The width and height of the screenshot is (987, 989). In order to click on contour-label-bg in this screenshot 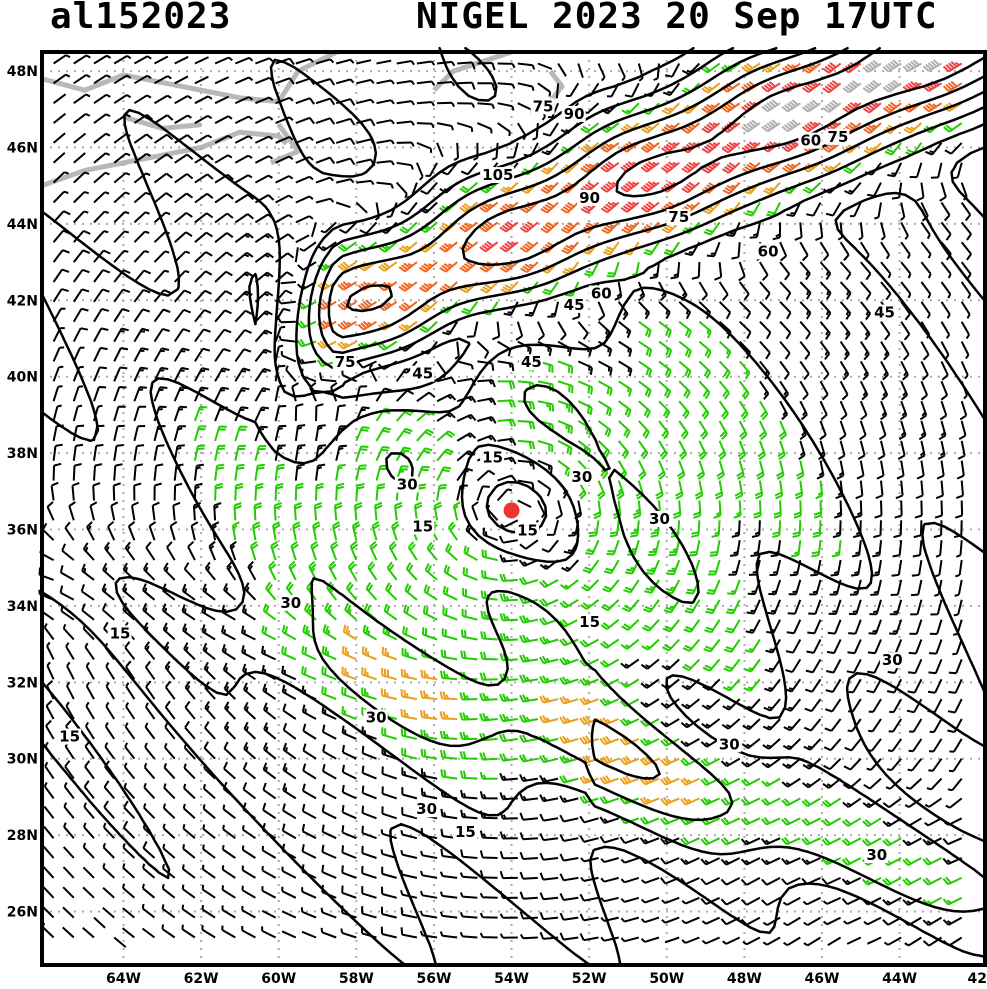, I will do `click(527, 530)`.